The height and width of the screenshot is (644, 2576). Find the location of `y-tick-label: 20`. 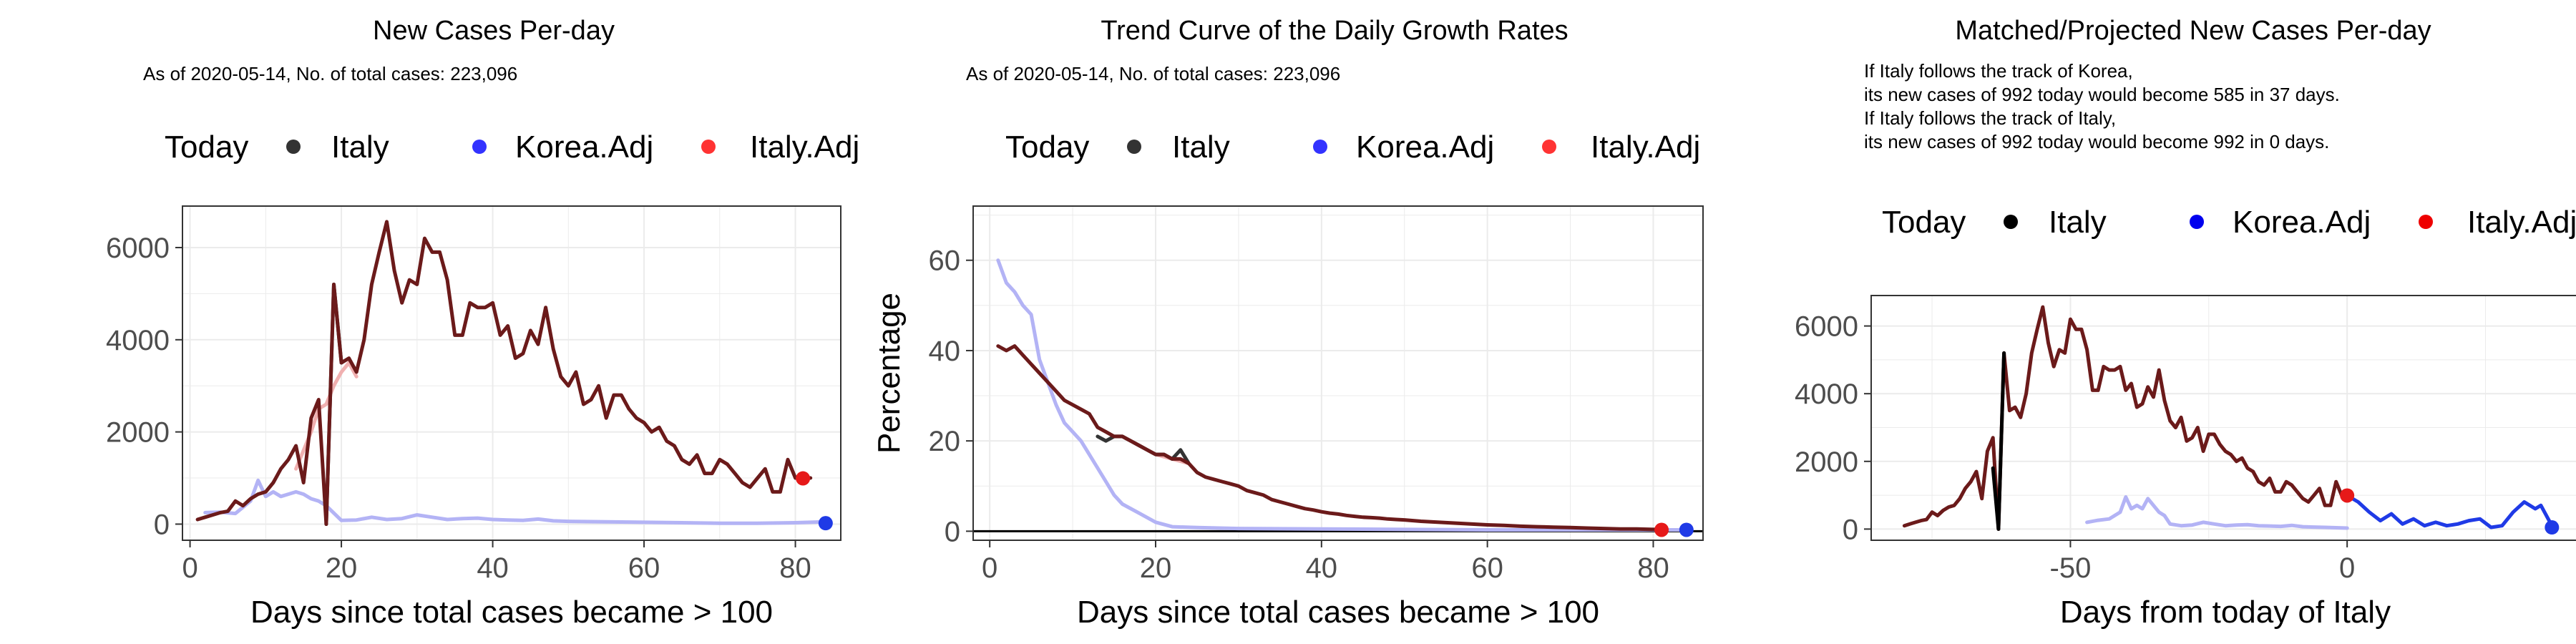

y-tick-label: 20 is located at coordinates (945, 442).